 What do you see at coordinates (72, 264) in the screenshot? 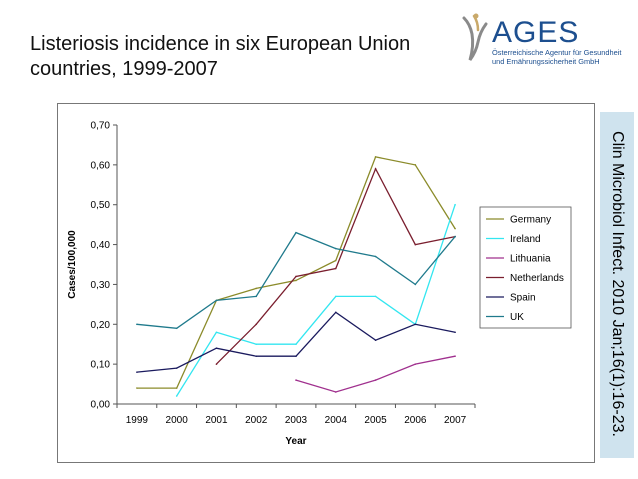
I see `y-axis-label: Cases/100,000` at bounding box center [72, 264].